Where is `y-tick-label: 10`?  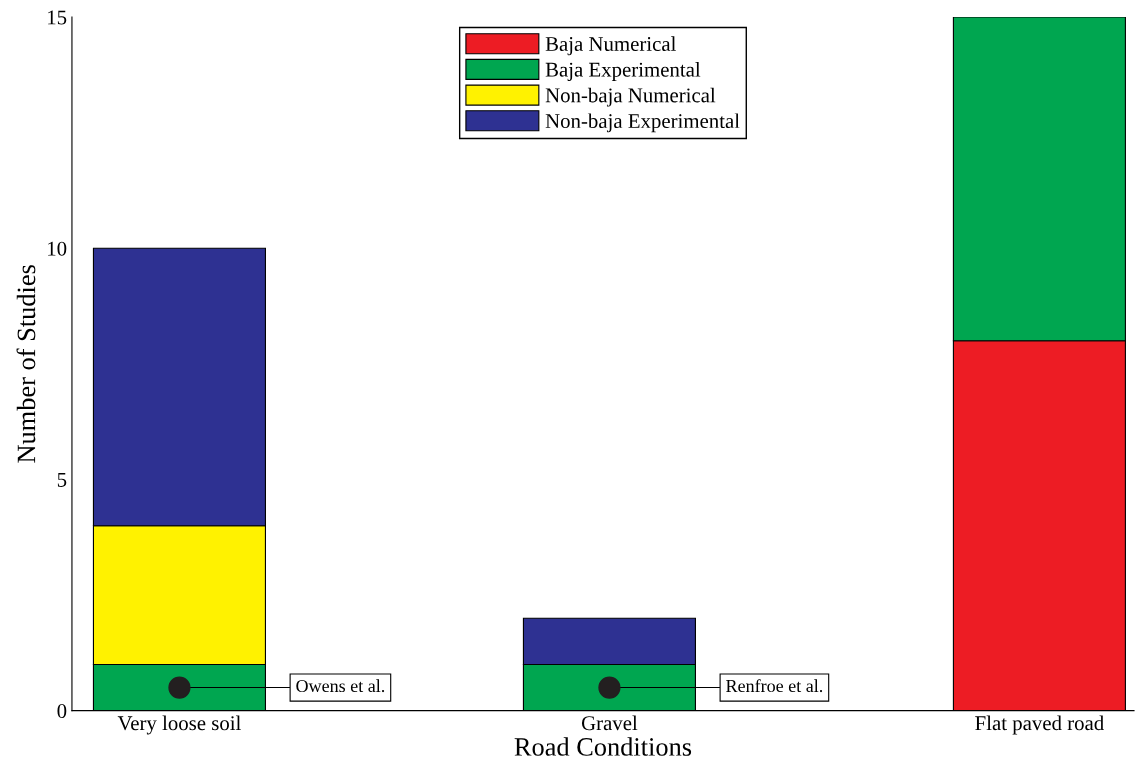 y-tick-label: 10 is located at coordinates (57, 248).